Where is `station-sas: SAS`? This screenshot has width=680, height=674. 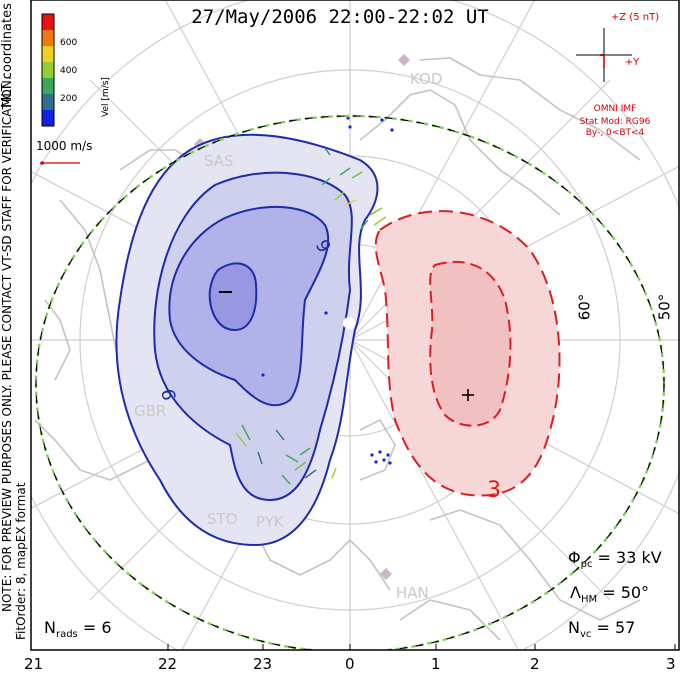 station-sas: SAS is located at coordinates (219, 161).